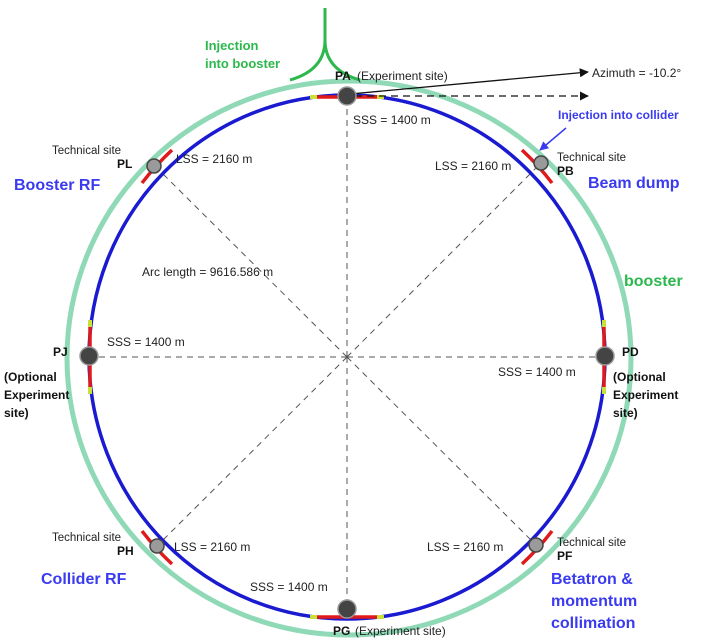 This screenshot has width=704, height=640. What do you see at coordinates (60, 352) in the screenshot?
I see `pj-label: PJ` at bounding box center [60, 352].